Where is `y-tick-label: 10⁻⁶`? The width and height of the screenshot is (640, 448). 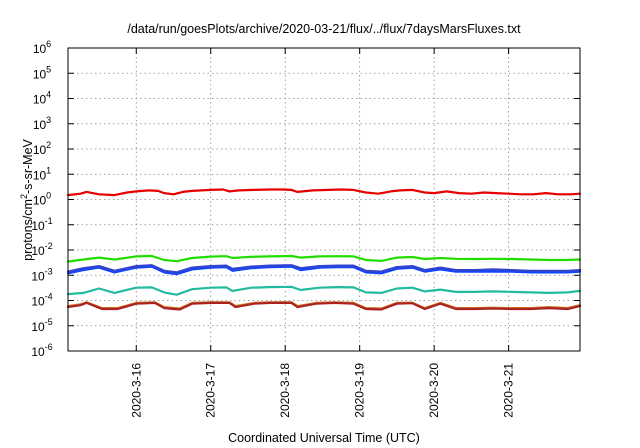 y-tick-label: 10⁻⁶ is located at coordinates (41, 350).